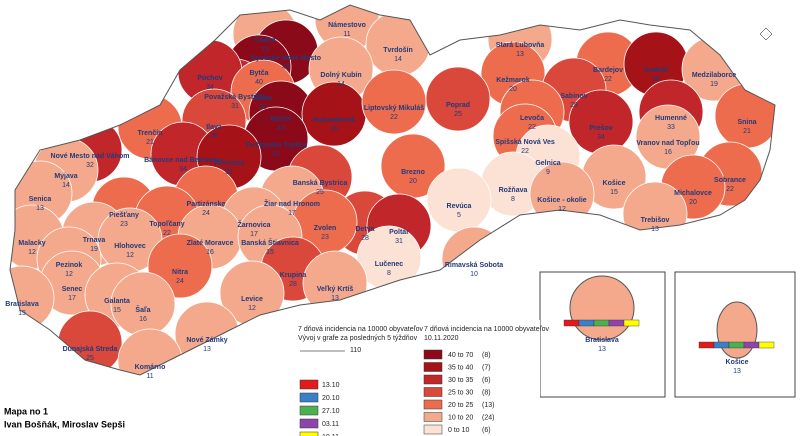 The image size is (800, 436). Describe the element at coordinates (210, 87) in the screenshot. I see `district-value: 34` at that location.